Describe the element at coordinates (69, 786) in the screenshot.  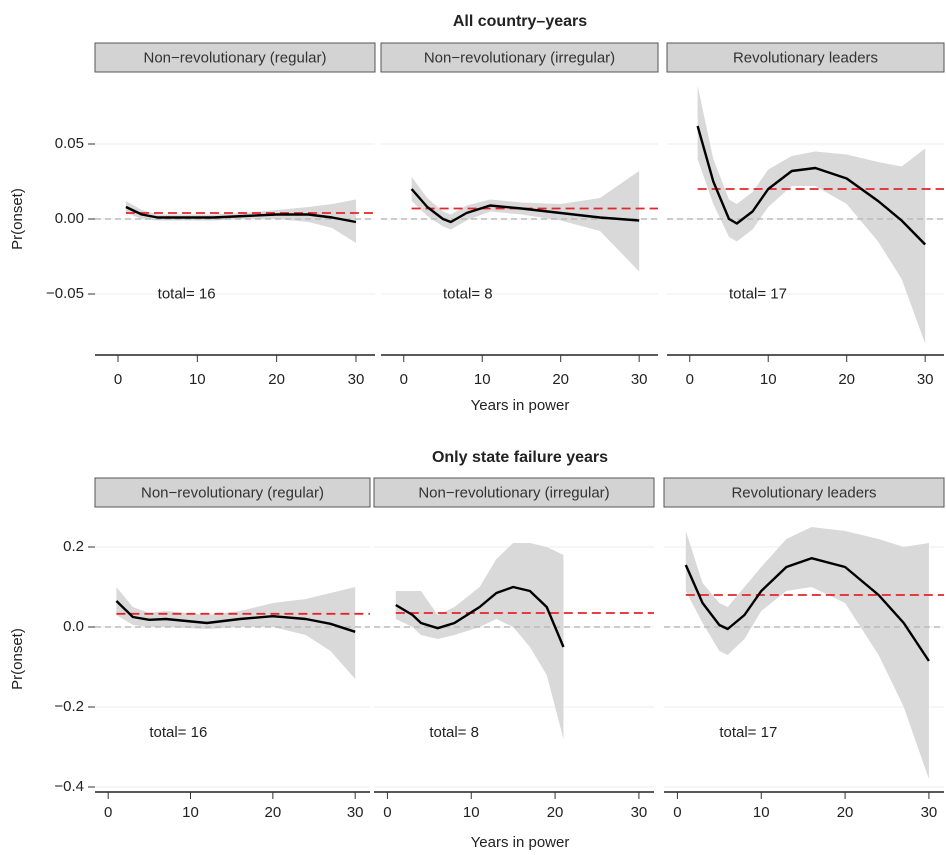
I see `y-tick-label: −0.4` at that location.